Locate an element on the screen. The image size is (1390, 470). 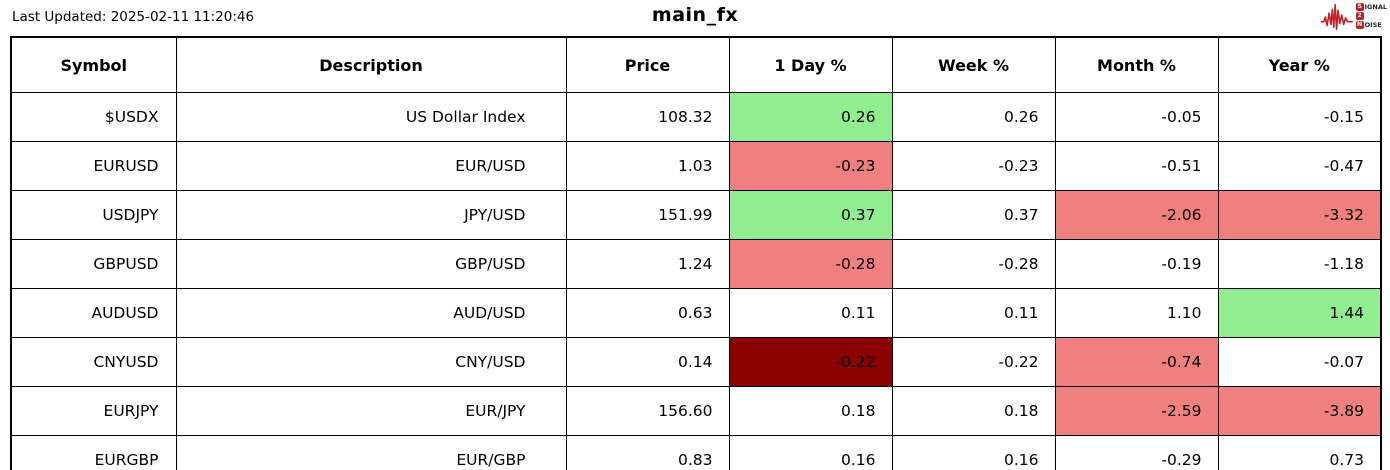
cell-price: 0.63 is located at coordinates (647, 313).